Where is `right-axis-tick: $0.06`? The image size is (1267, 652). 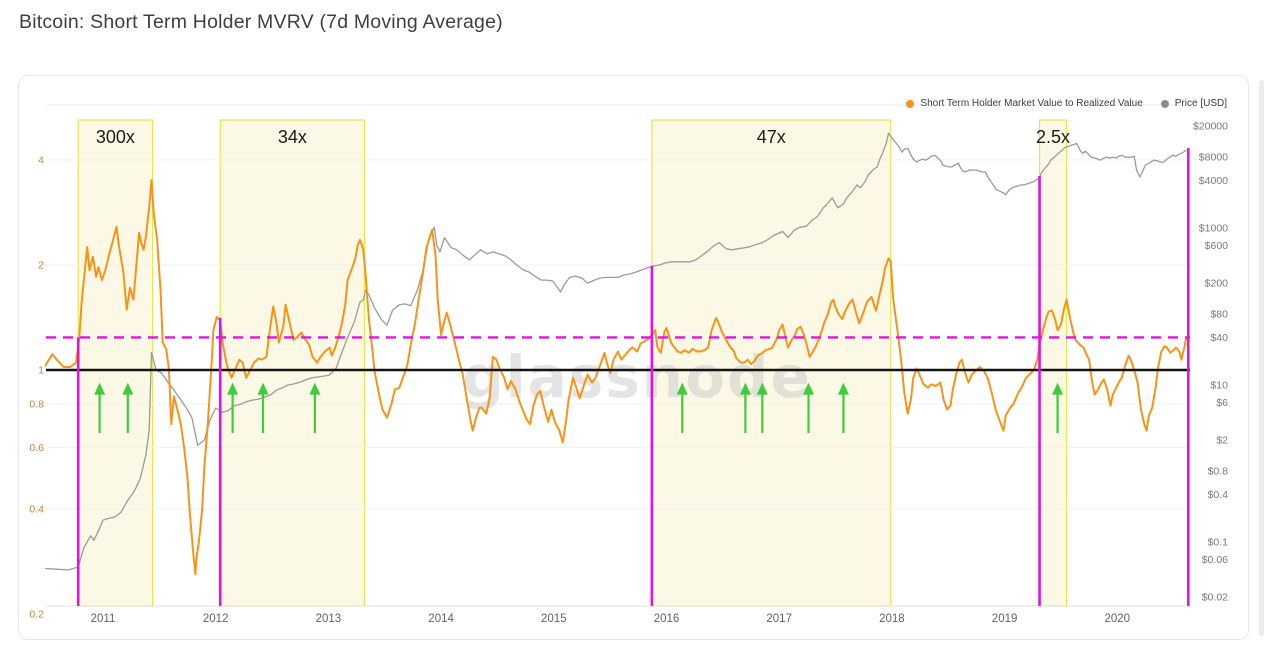 right-axis-tick: $0.06 is located at coordinates (1215, 560).